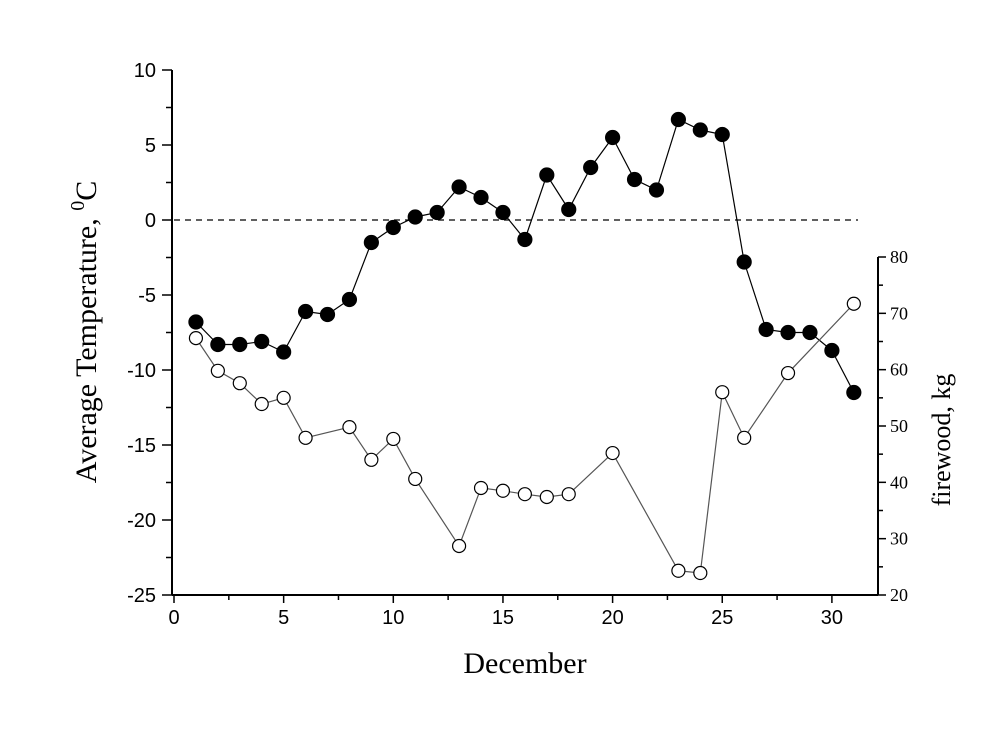 Image resolution: width=1000 pixels, height=736 pixels. Describe the element at coordinates (722, 618) in the screenshot. I see `x-tick-label: 25` at that location.